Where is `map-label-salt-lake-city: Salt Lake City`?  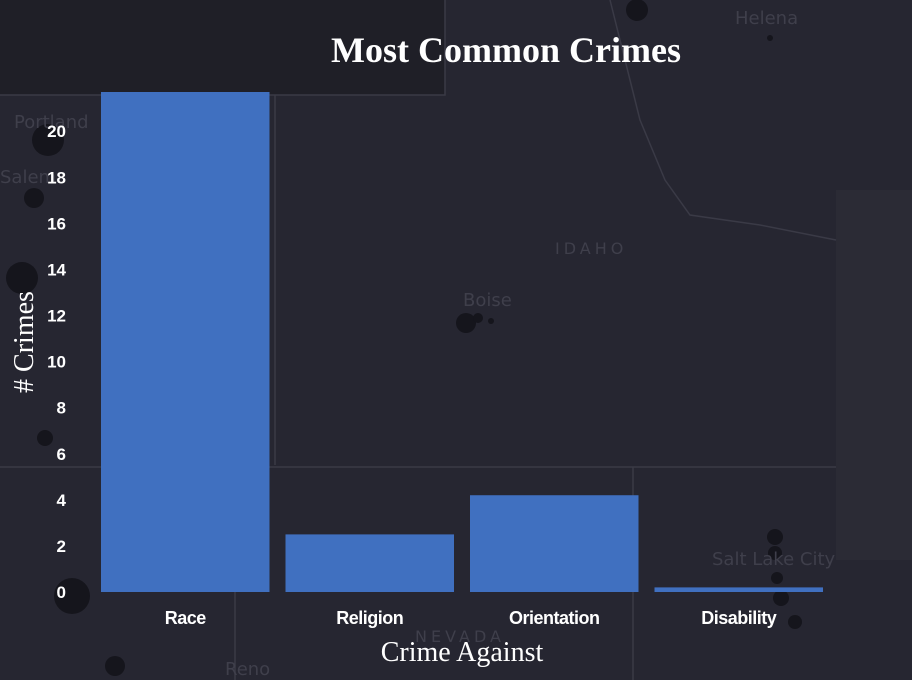 map-label-salt-lake-city: Salt Lake City is located at coordinates (774, 559).